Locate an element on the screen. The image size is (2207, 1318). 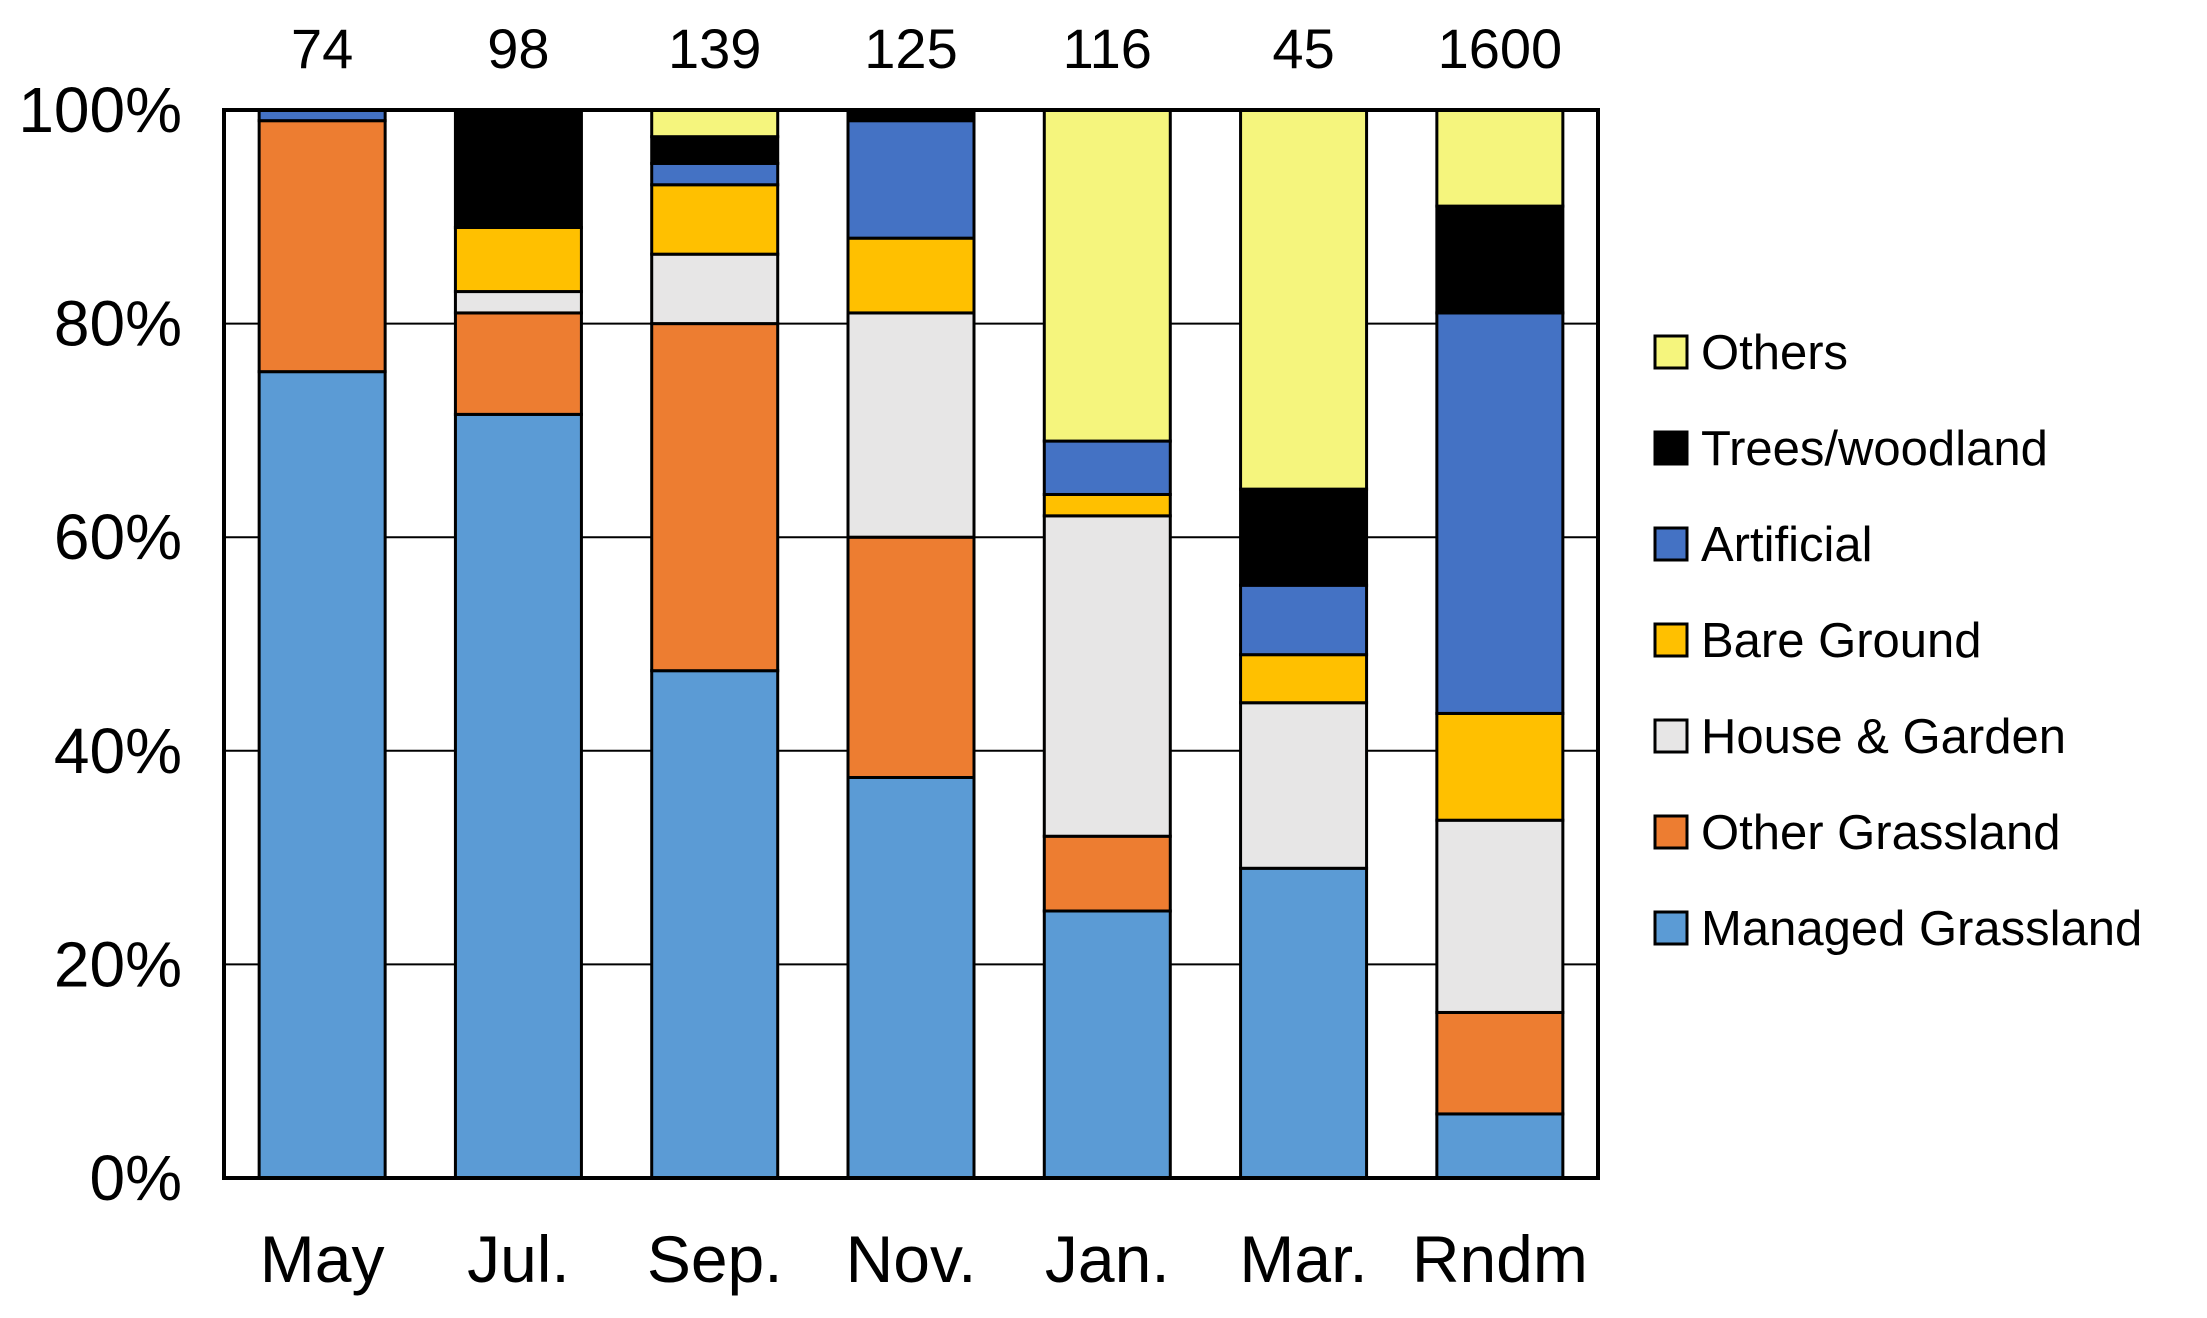
x-category-label: Jan. is located at coordinates (1107, 1259).